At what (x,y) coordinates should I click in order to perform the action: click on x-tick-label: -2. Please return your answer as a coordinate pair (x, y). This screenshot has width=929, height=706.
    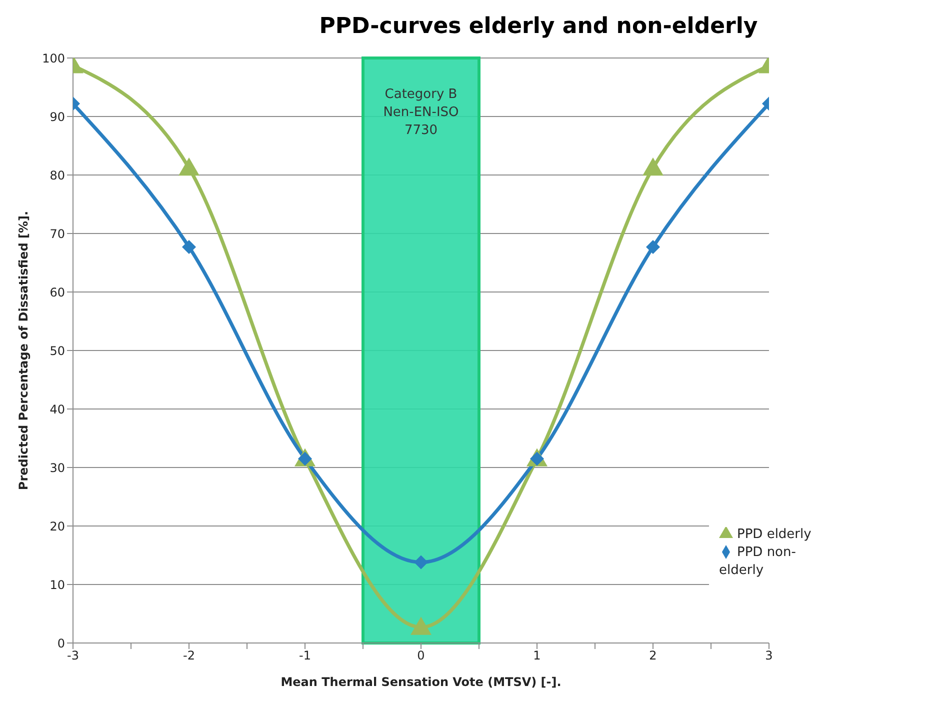
    Looking at the image, I should click on (189, 655).